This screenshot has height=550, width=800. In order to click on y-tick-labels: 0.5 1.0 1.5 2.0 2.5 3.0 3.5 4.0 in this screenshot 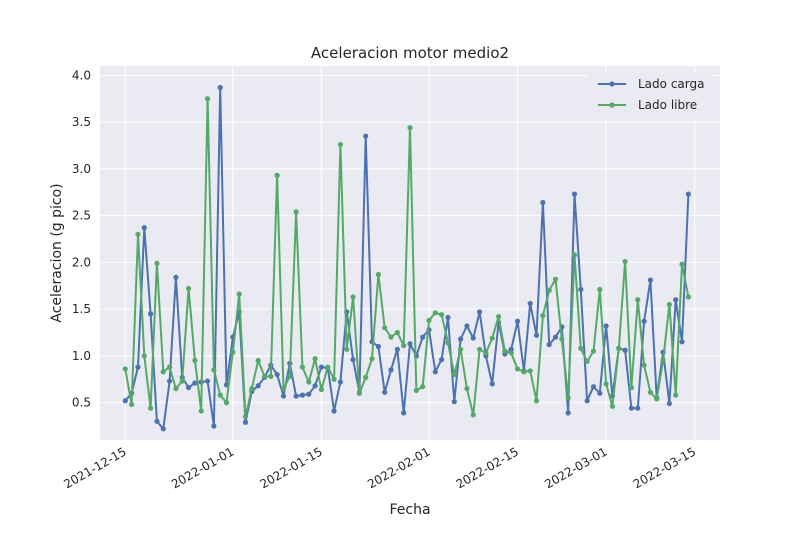, I will do `click(81, 238)`.